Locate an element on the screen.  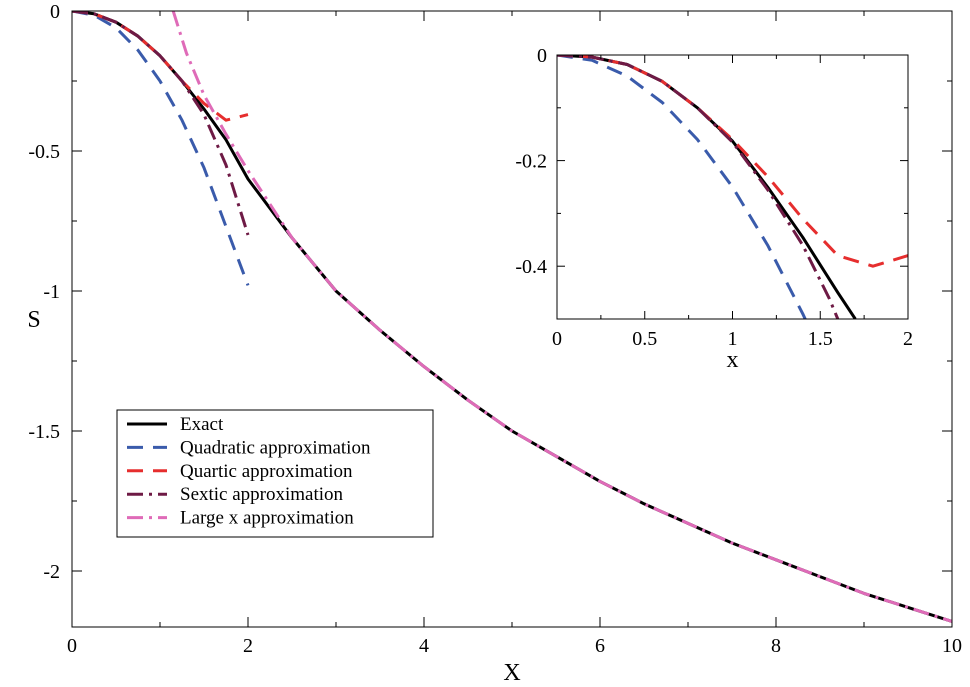
inset-x-axis-label: x is located at coordinates (733, 360).